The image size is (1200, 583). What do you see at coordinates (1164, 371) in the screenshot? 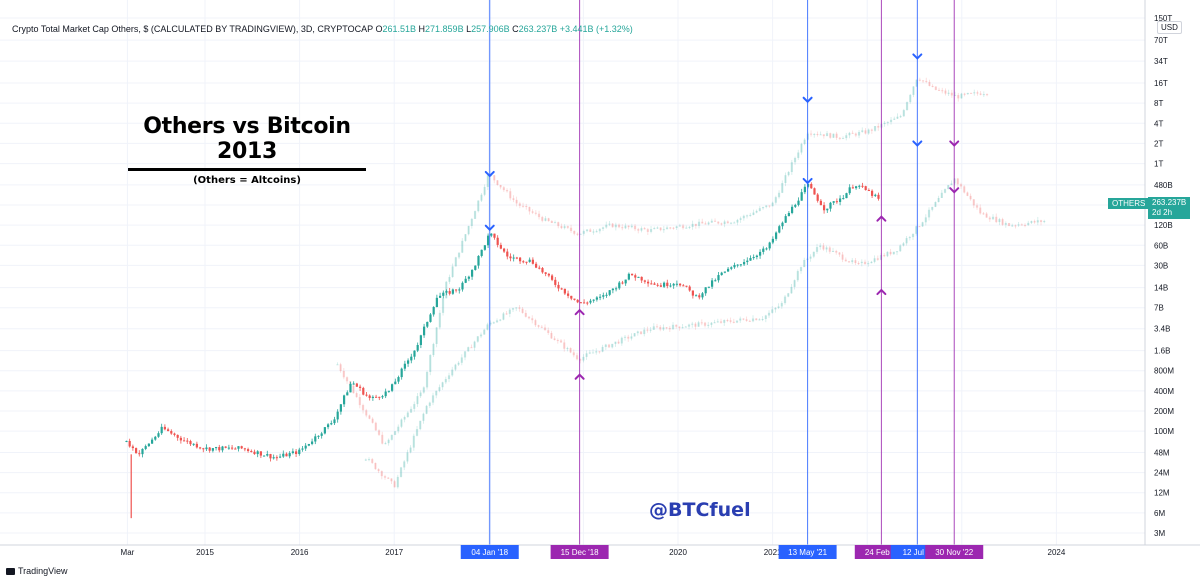
I see `price-tick-label: 800M` at bounding box center [1164, 371].